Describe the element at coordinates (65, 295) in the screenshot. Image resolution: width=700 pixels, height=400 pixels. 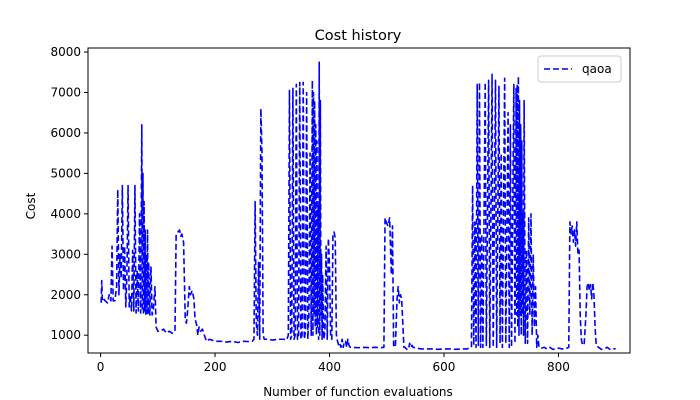
I see `y-tick-label: 2000` at that location.